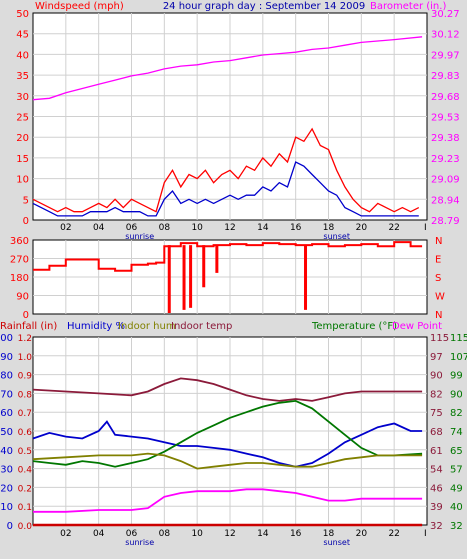 The height and width of the screenshot is (559, 467). What do you see at coordinates (201, 326) in the screenshot?
I see `indoor-temp-axis-label: Indoor temp` at bounding box center [201, 326].